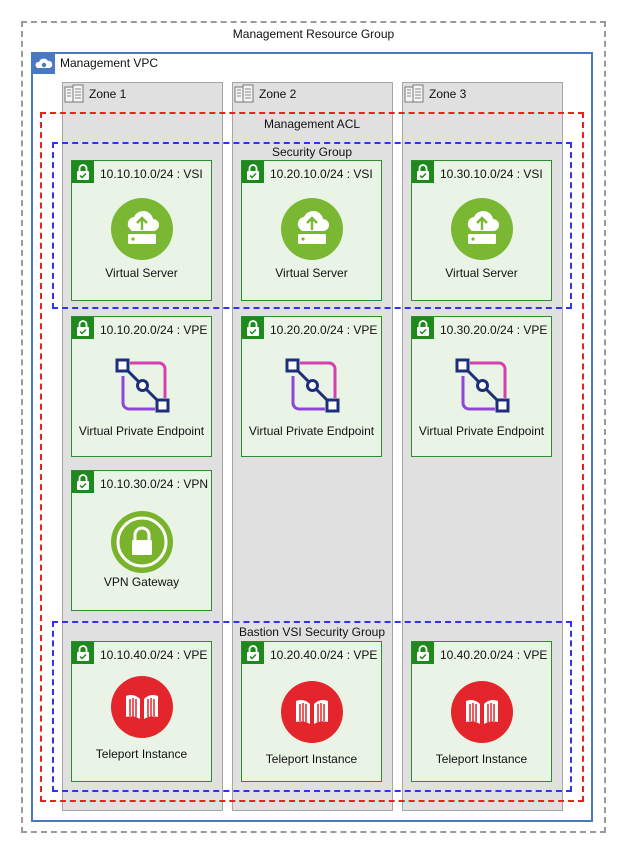 Image resolution: width=628 pixels, height=867 pixels. I want to click on subnet-zone2-vsi: 10.20.10.0/24 : VSI Virtual Server, so click(311, 230).